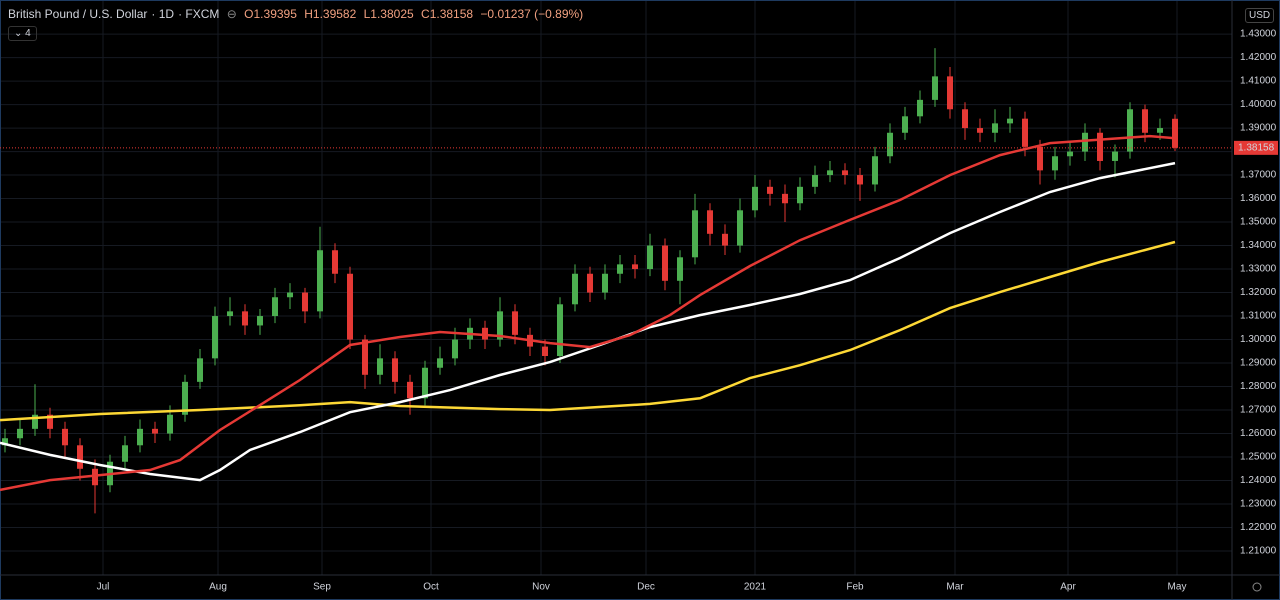 Image resolution: width=1280 pixels, height=600 pixels. I want to click on y-tick-label: 1.30000, so click(1258, 339).